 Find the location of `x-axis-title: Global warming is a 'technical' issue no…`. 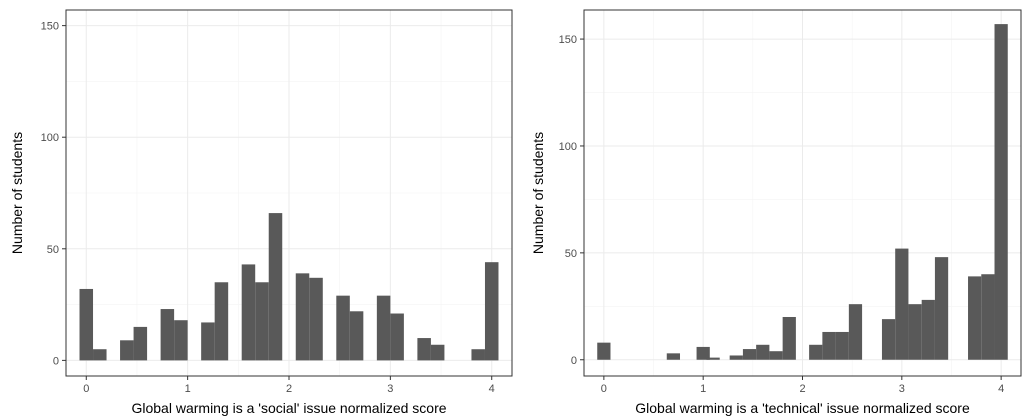

x-axis-title: Global warming is a 'technical' issue no… is located at coordinates (802, 408).